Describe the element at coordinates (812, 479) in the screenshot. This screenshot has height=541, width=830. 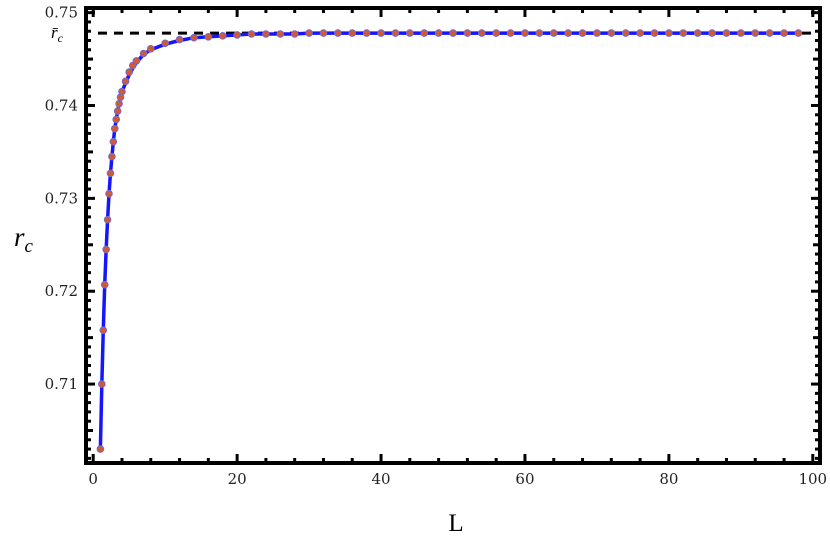
I see `x-tick-label: 100` at that location.